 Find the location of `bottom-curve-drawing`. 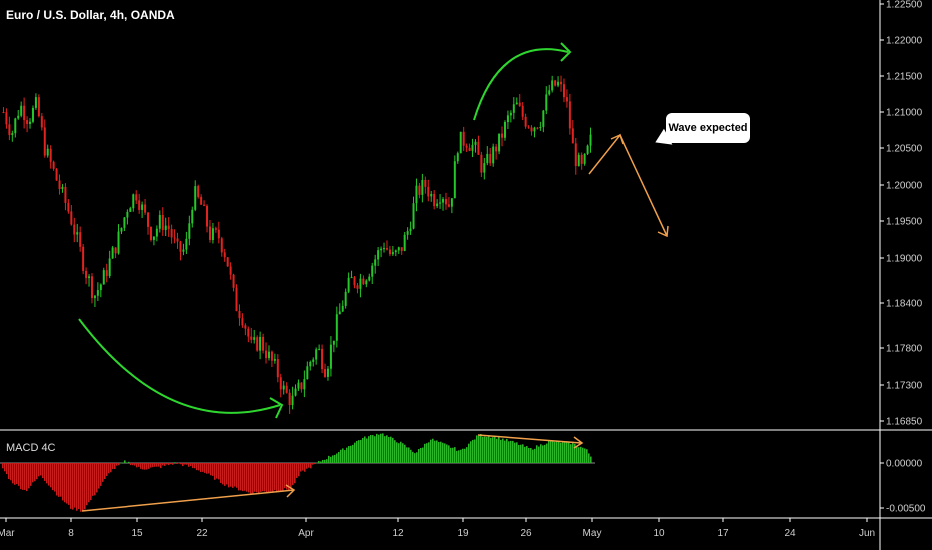

bottom-curve-drawing is located at coordinates (179, 366).